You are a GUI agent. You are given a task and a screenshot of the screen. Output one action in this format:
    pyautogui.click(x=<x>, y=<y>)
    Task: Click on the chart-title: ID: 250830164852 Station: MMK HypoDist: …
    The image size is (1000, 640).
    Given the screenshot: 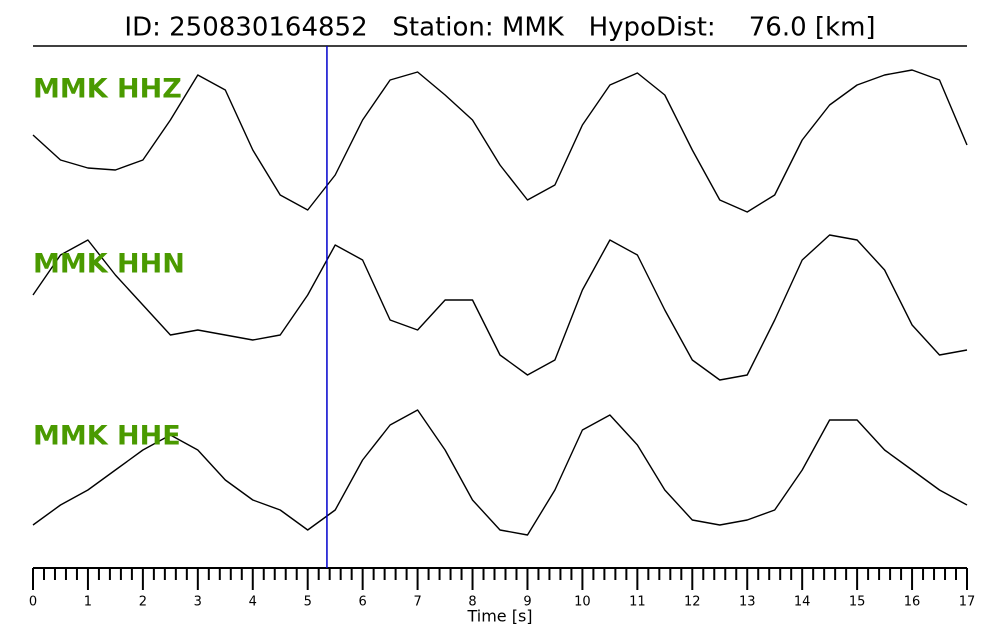 What is the action you would take?
    pyautogui.click(x=499, y=28)
    